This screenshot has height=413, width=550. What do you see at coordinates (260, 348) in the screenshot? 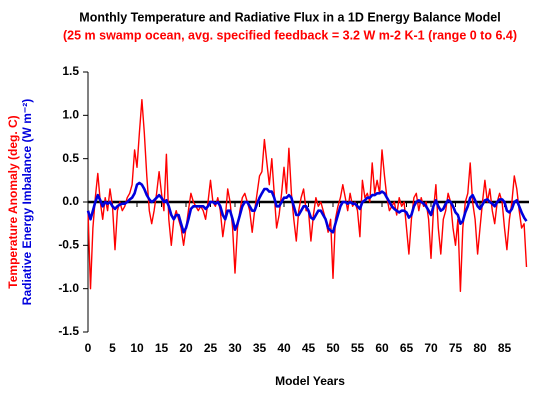
I see `x-tick-label: 35` at bounding box center [260, 348].